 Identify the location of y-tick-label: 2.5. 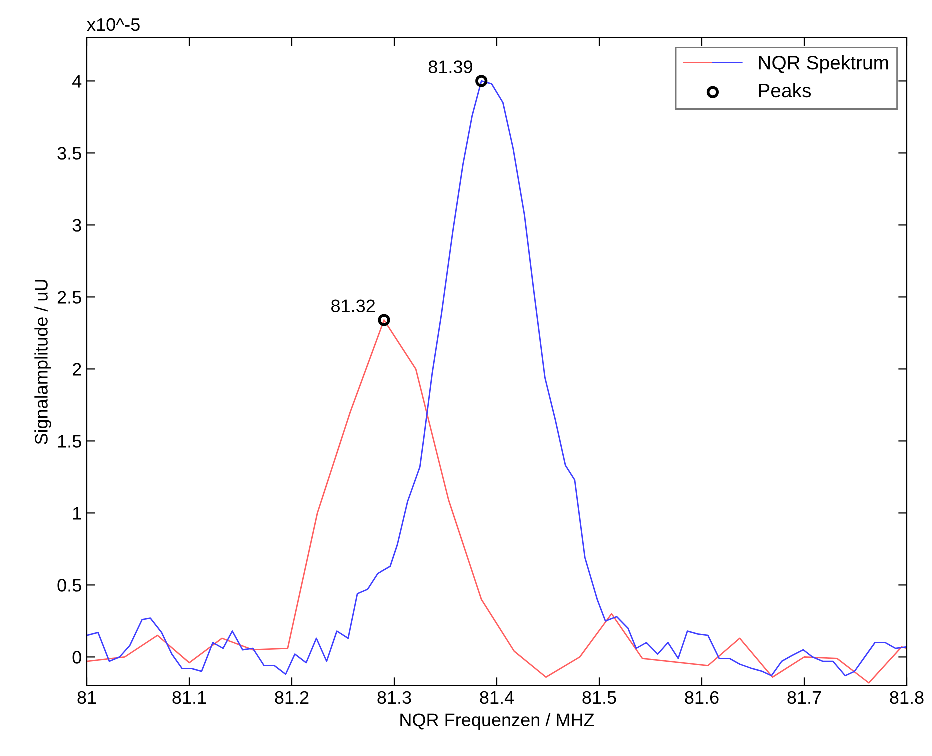
(70, 297).